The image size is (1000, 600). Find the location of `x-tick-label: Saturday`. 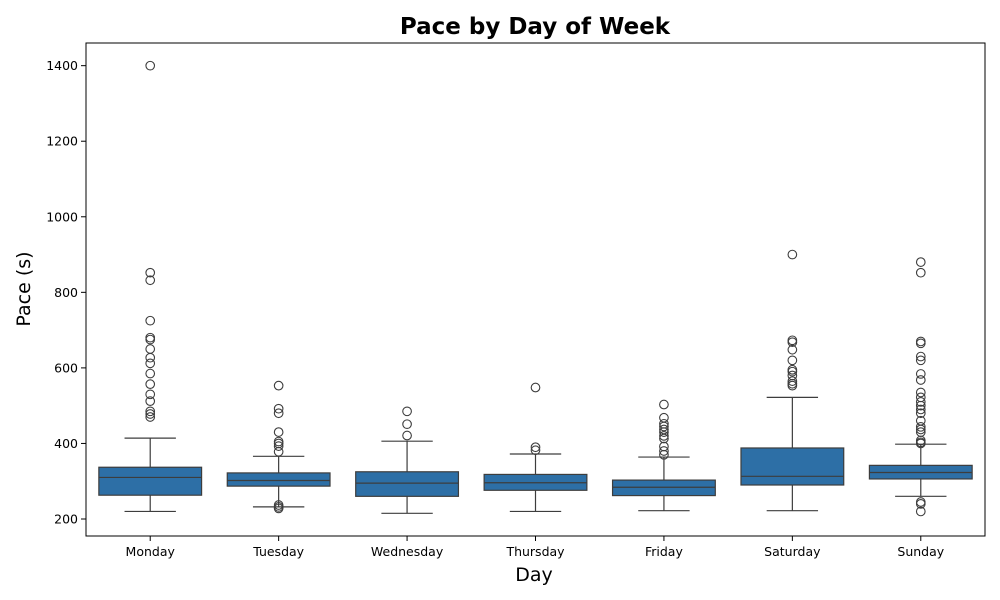

x-tick-label: Saturday is located at coordinates (792, 551).